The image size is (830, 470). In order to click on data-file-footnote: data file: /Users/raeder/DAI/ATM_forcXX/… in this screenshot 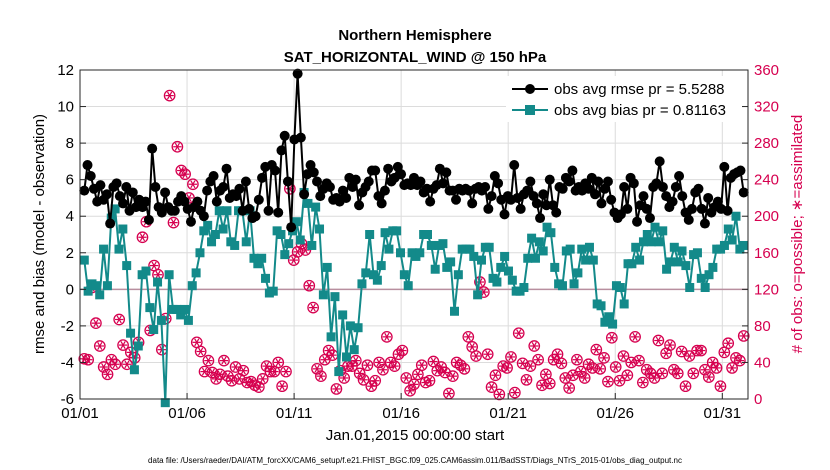, I will do `click(415, 460)`.